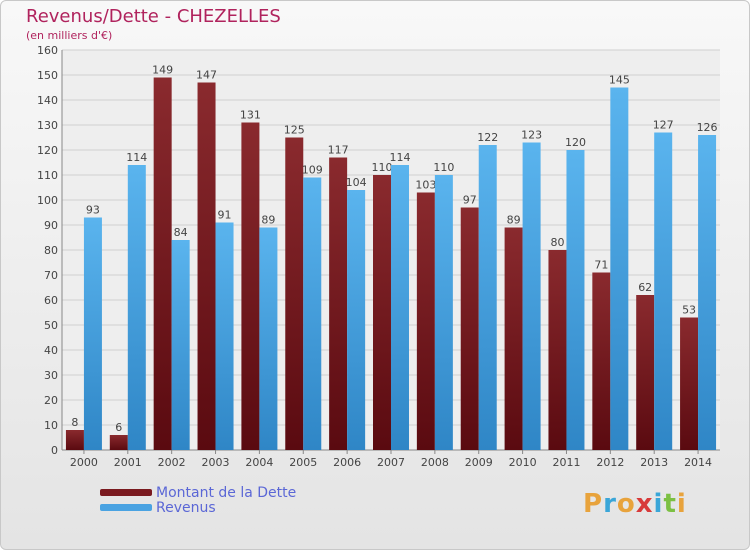 This screenshot has width=750, height=550. Describe the element at coordinates (626, 504) in the screenshot. I see `logo-letter: o` at that location.